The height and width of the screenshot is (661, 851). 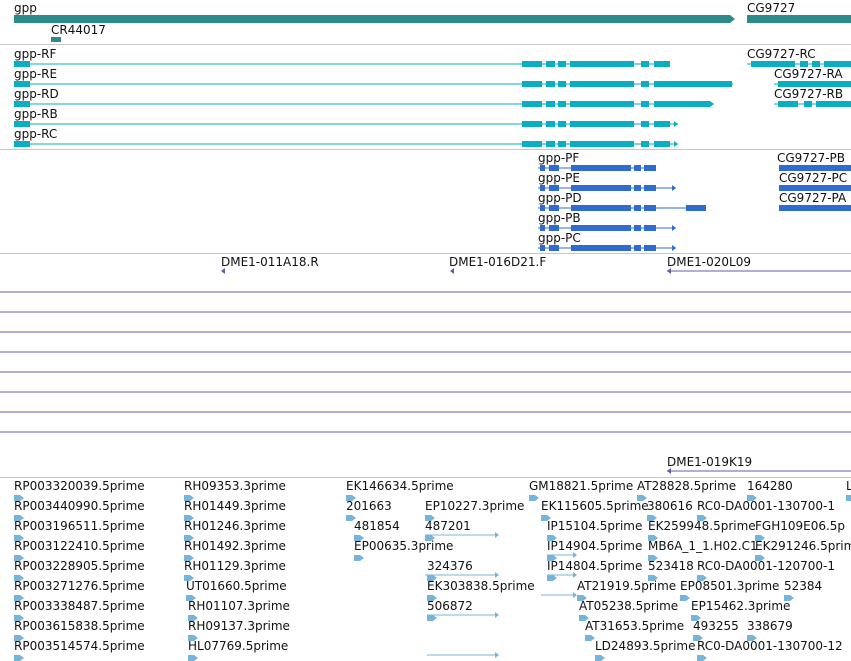 What do you see at coordinates (595, 546) in the screenshot?
I see `est-label: IP14904.5prime` at bounding box center [595, 546].